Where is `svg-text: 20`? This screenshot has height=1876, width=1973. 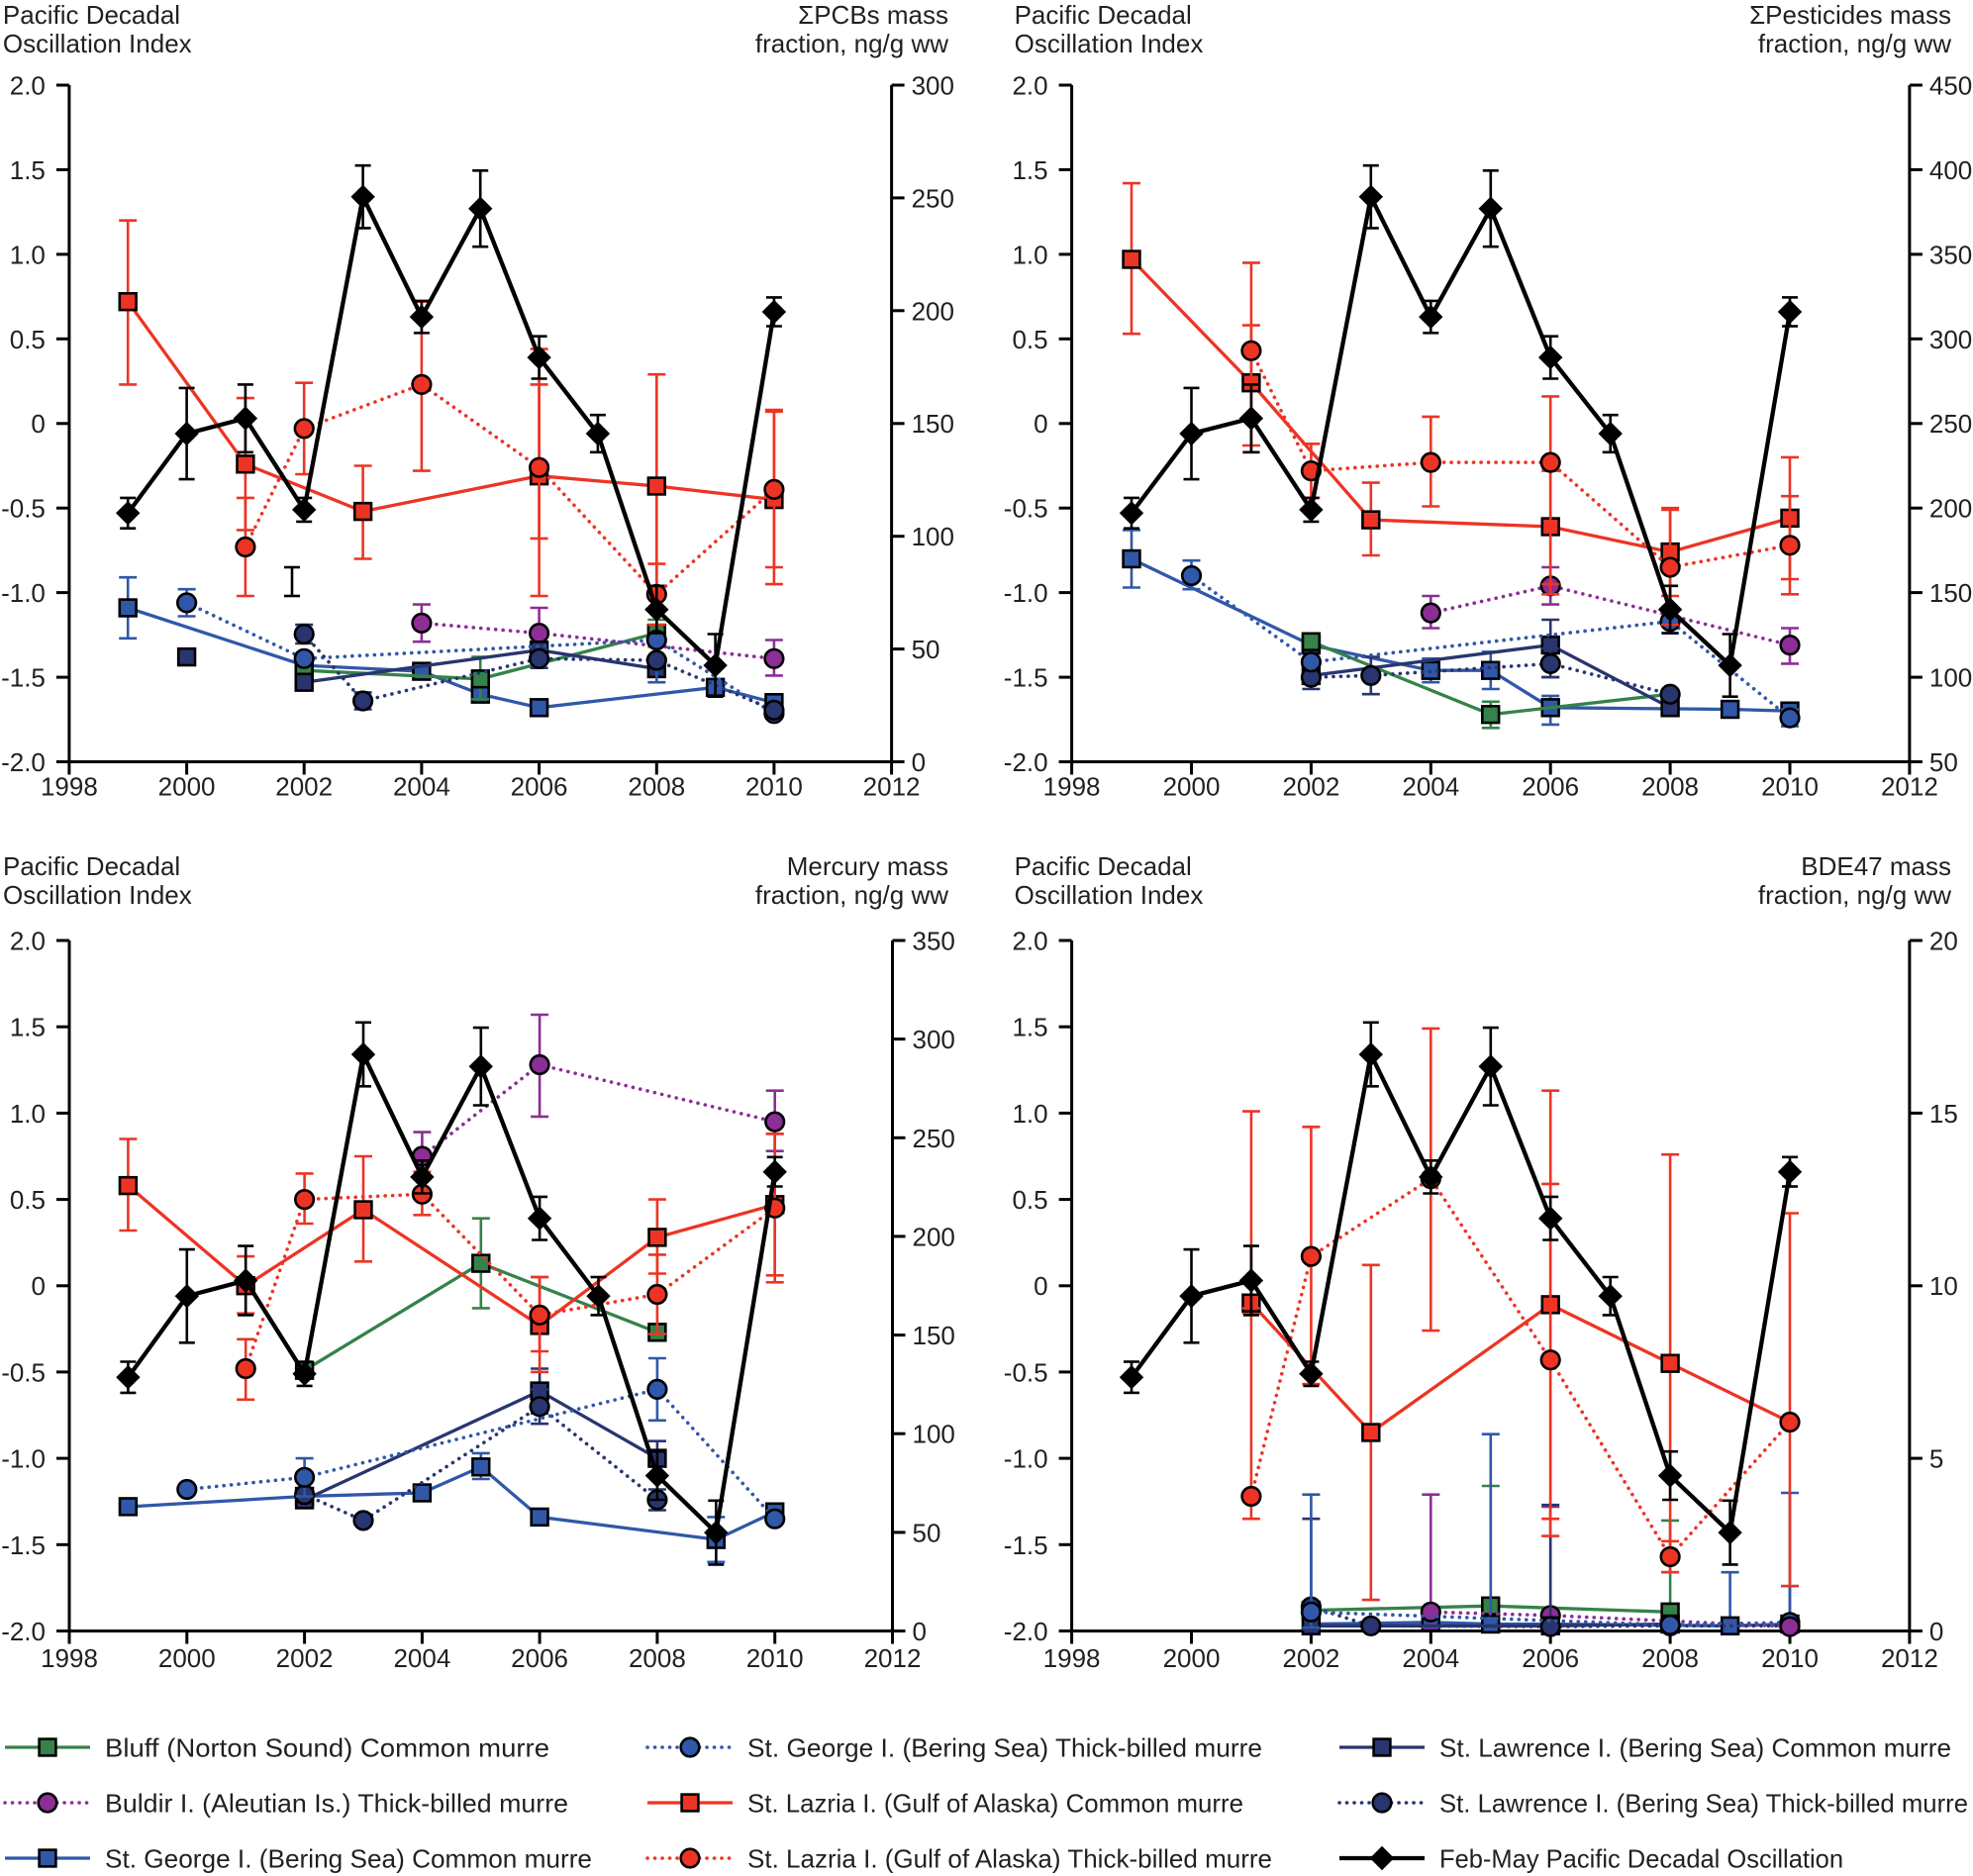 svg-text: 20 is located at coordinates (1943, 941).